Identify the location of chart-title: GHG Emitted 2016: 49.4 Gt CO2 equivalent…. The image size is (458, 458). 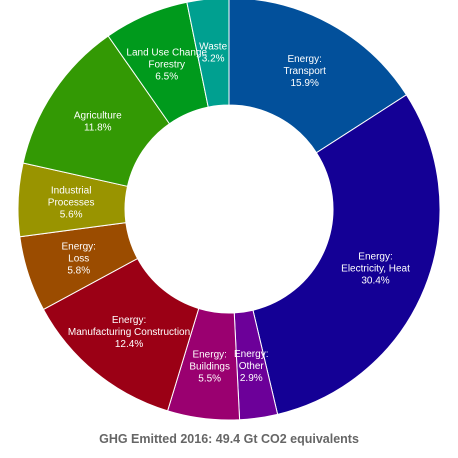
(229, 439).